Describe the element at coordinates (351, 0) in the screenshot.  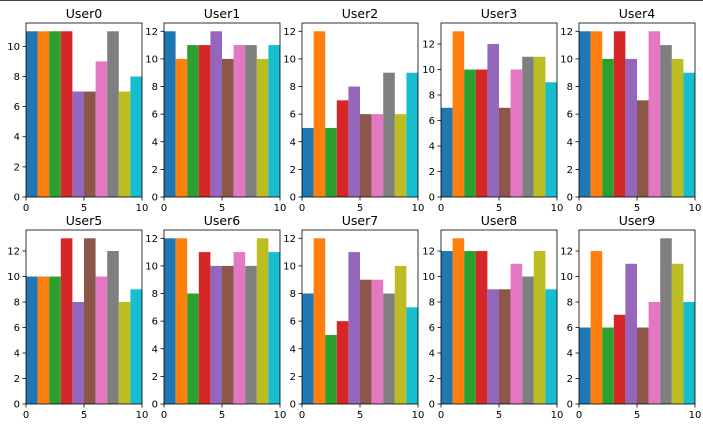
I see `window-top-border` at that location.